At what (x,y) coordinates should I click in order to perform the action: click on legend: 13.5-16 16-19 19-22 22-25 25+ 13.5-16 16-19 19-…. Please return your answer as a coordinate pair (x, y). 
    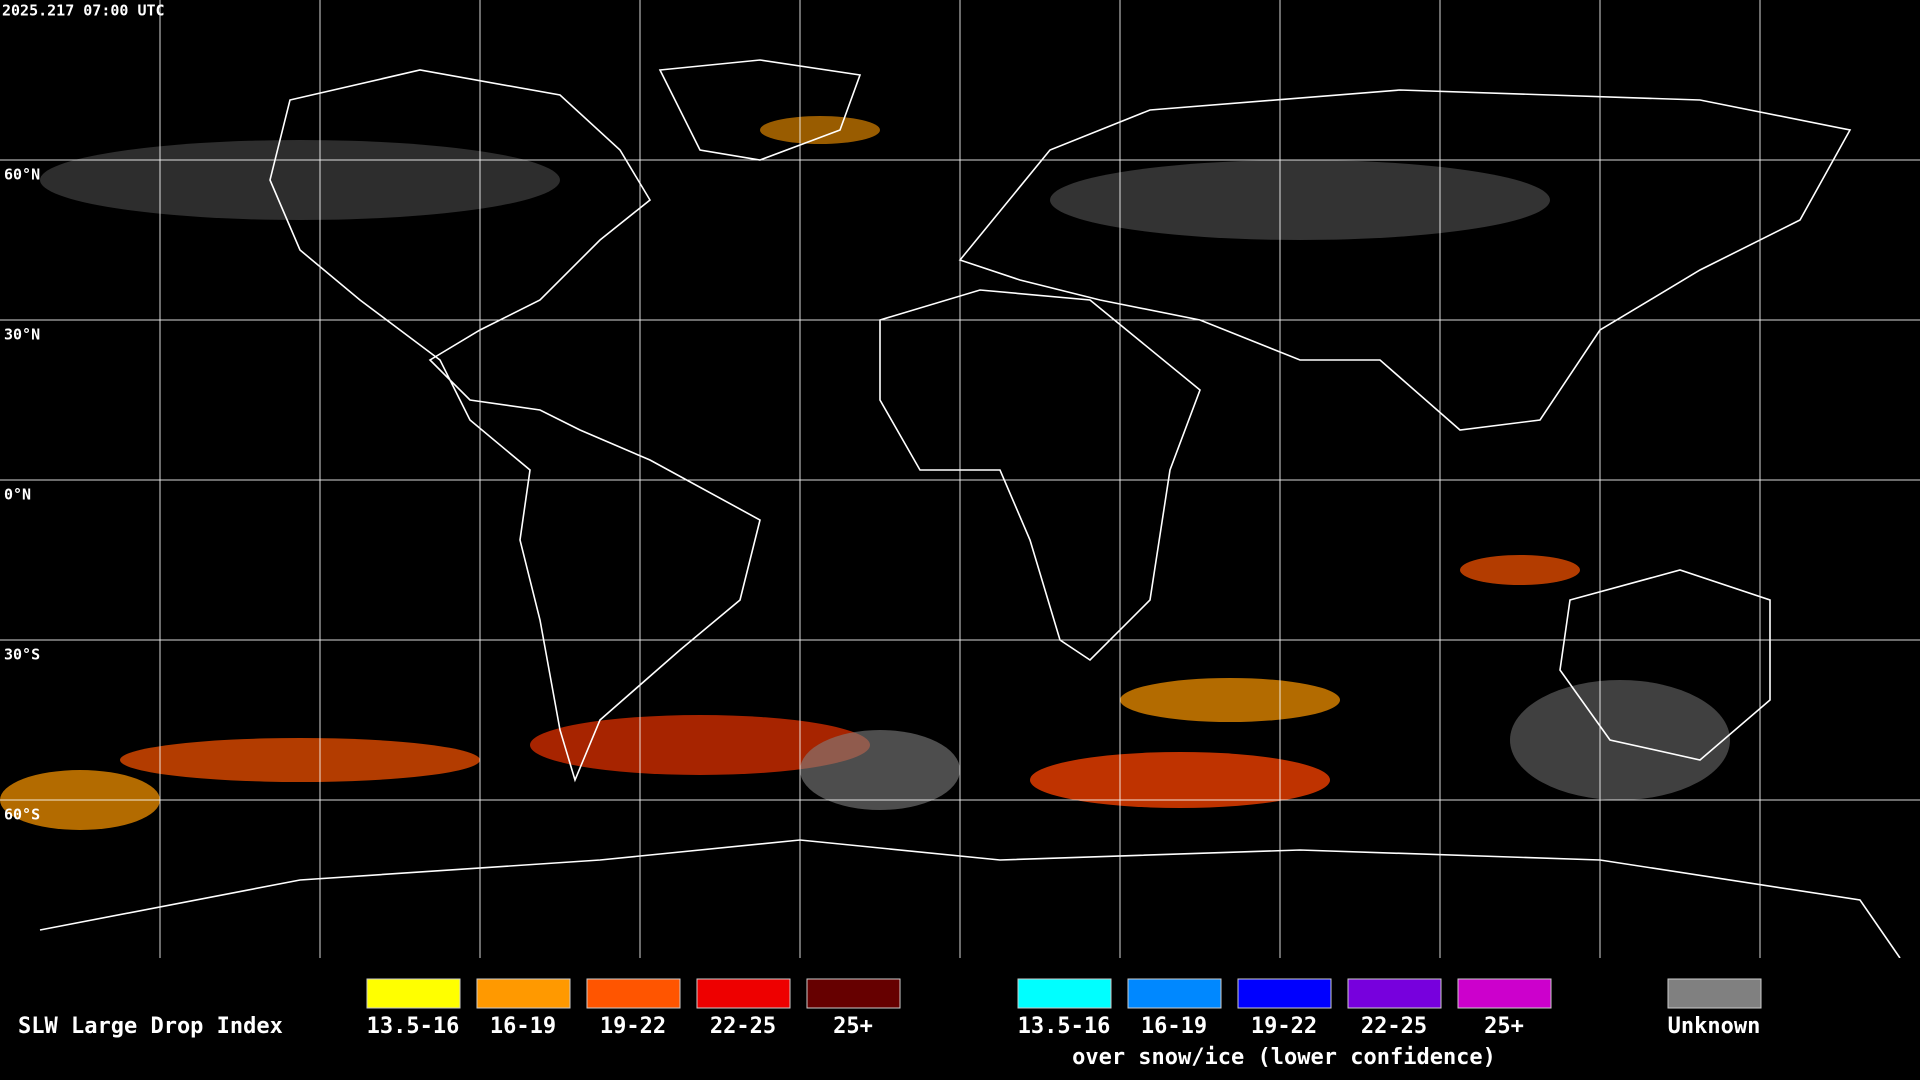
    Looking at the image, I should click on (1064, 1024).